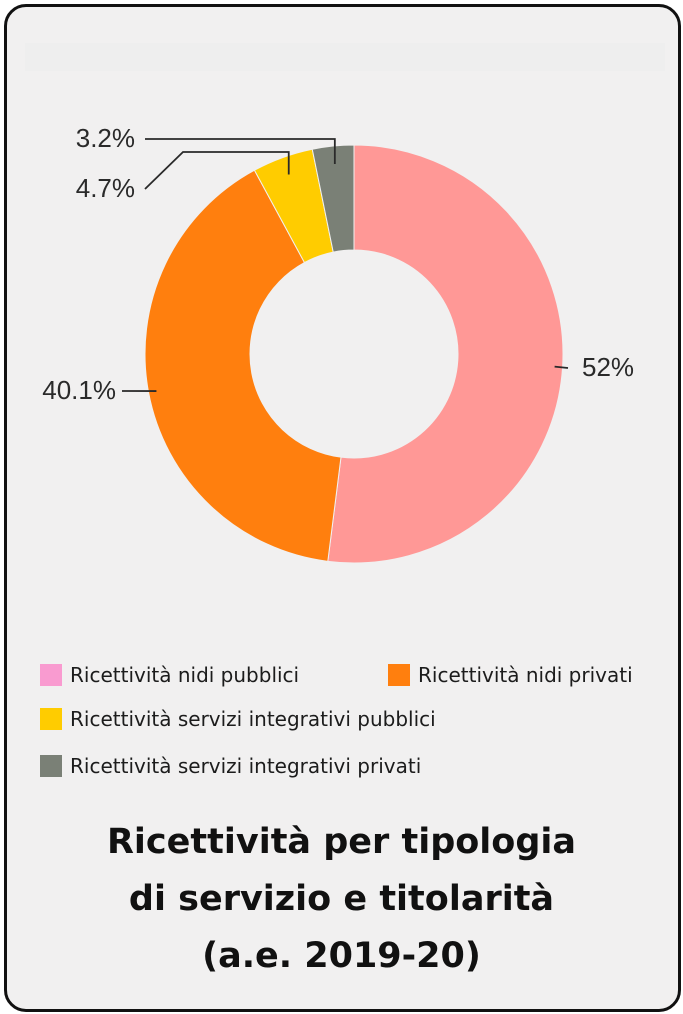 The height and width of the screenshot is (1014, 683). I want to click on slice-label-0: 52%, so click(608, 367).